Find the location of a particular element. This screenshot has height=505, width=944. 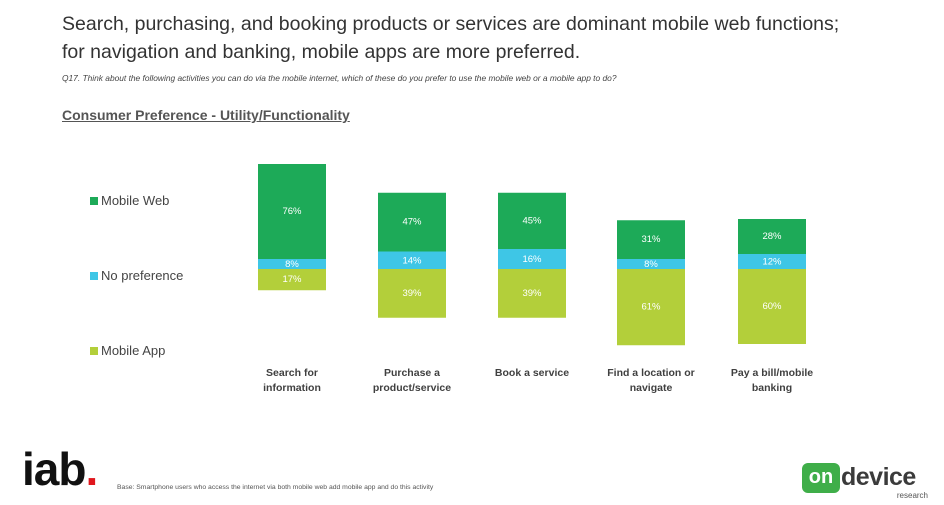

legend-item-mobile-web: Mobile Web is located at coordinates (129, 200).